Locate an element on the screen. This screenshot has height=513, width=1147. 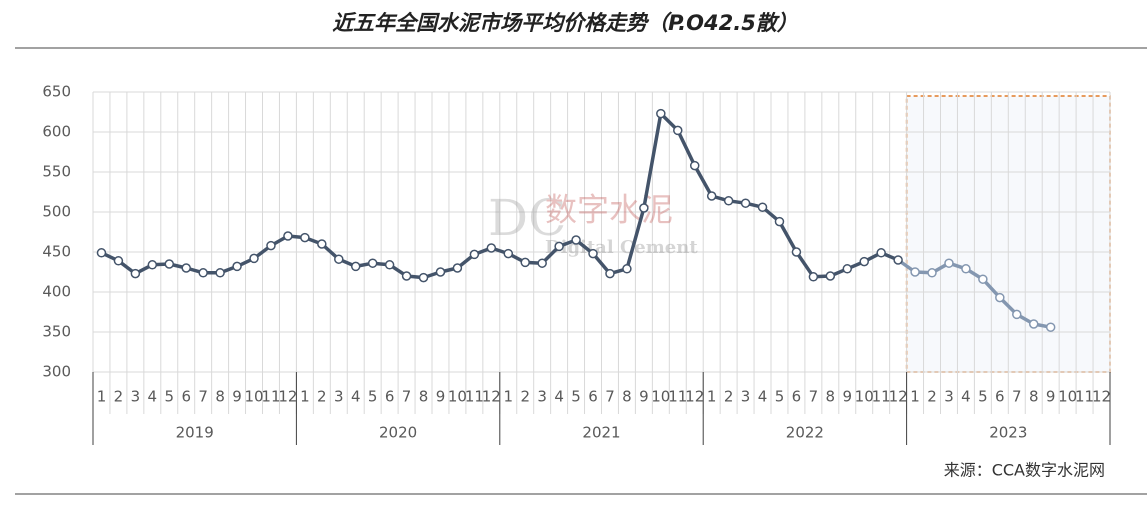
source: 来源：CCA数字水泥网 is located at coordinates (1024, 470).